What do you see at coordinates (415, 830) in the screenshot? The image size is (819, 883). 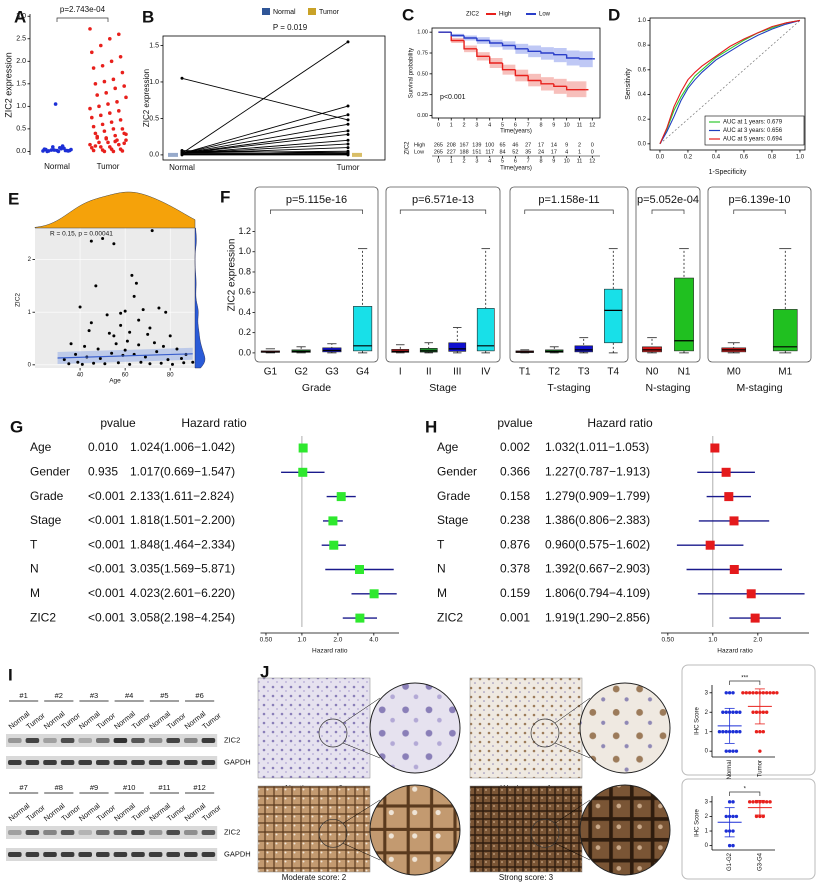 I see `zoom-image` at bounding box center [415, 830].